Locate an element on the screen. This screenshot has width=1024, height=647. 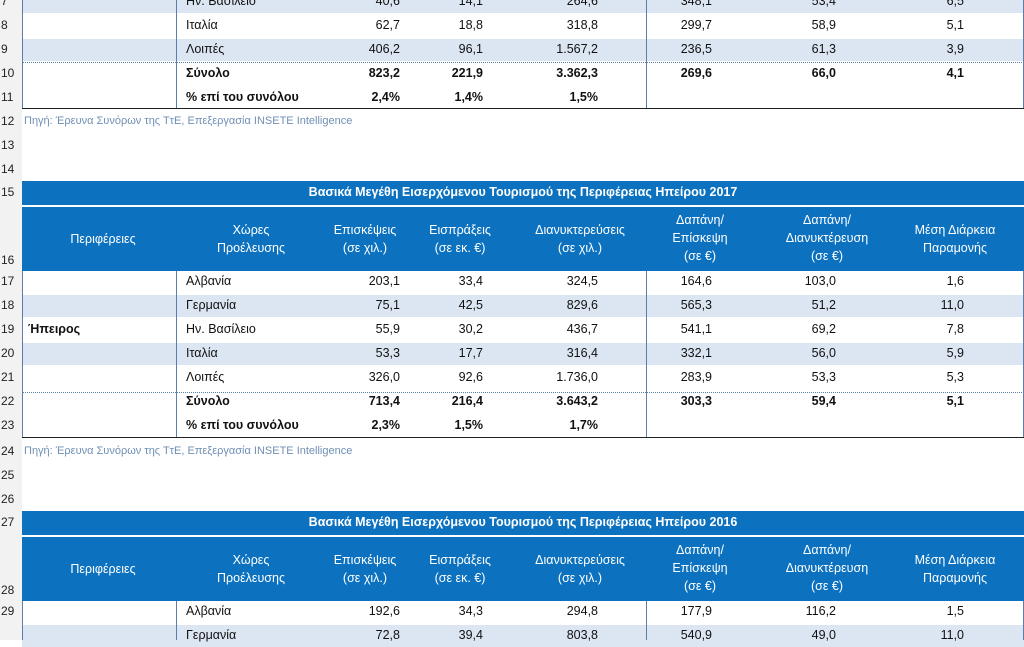
top-row-3-v: 406,2 is located at coordinates (384, 49).